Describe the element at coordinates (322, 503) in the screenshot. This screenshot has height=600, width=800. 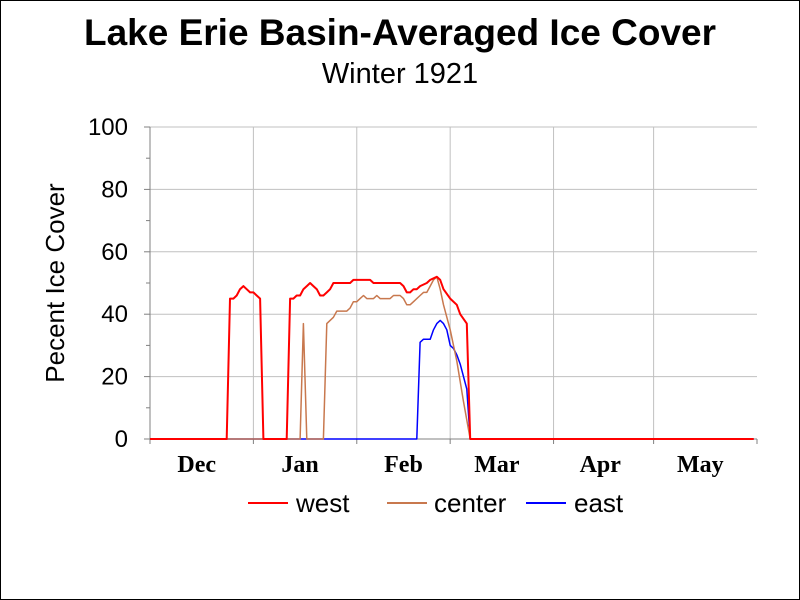
I see `legend-label-west: west` at that location.